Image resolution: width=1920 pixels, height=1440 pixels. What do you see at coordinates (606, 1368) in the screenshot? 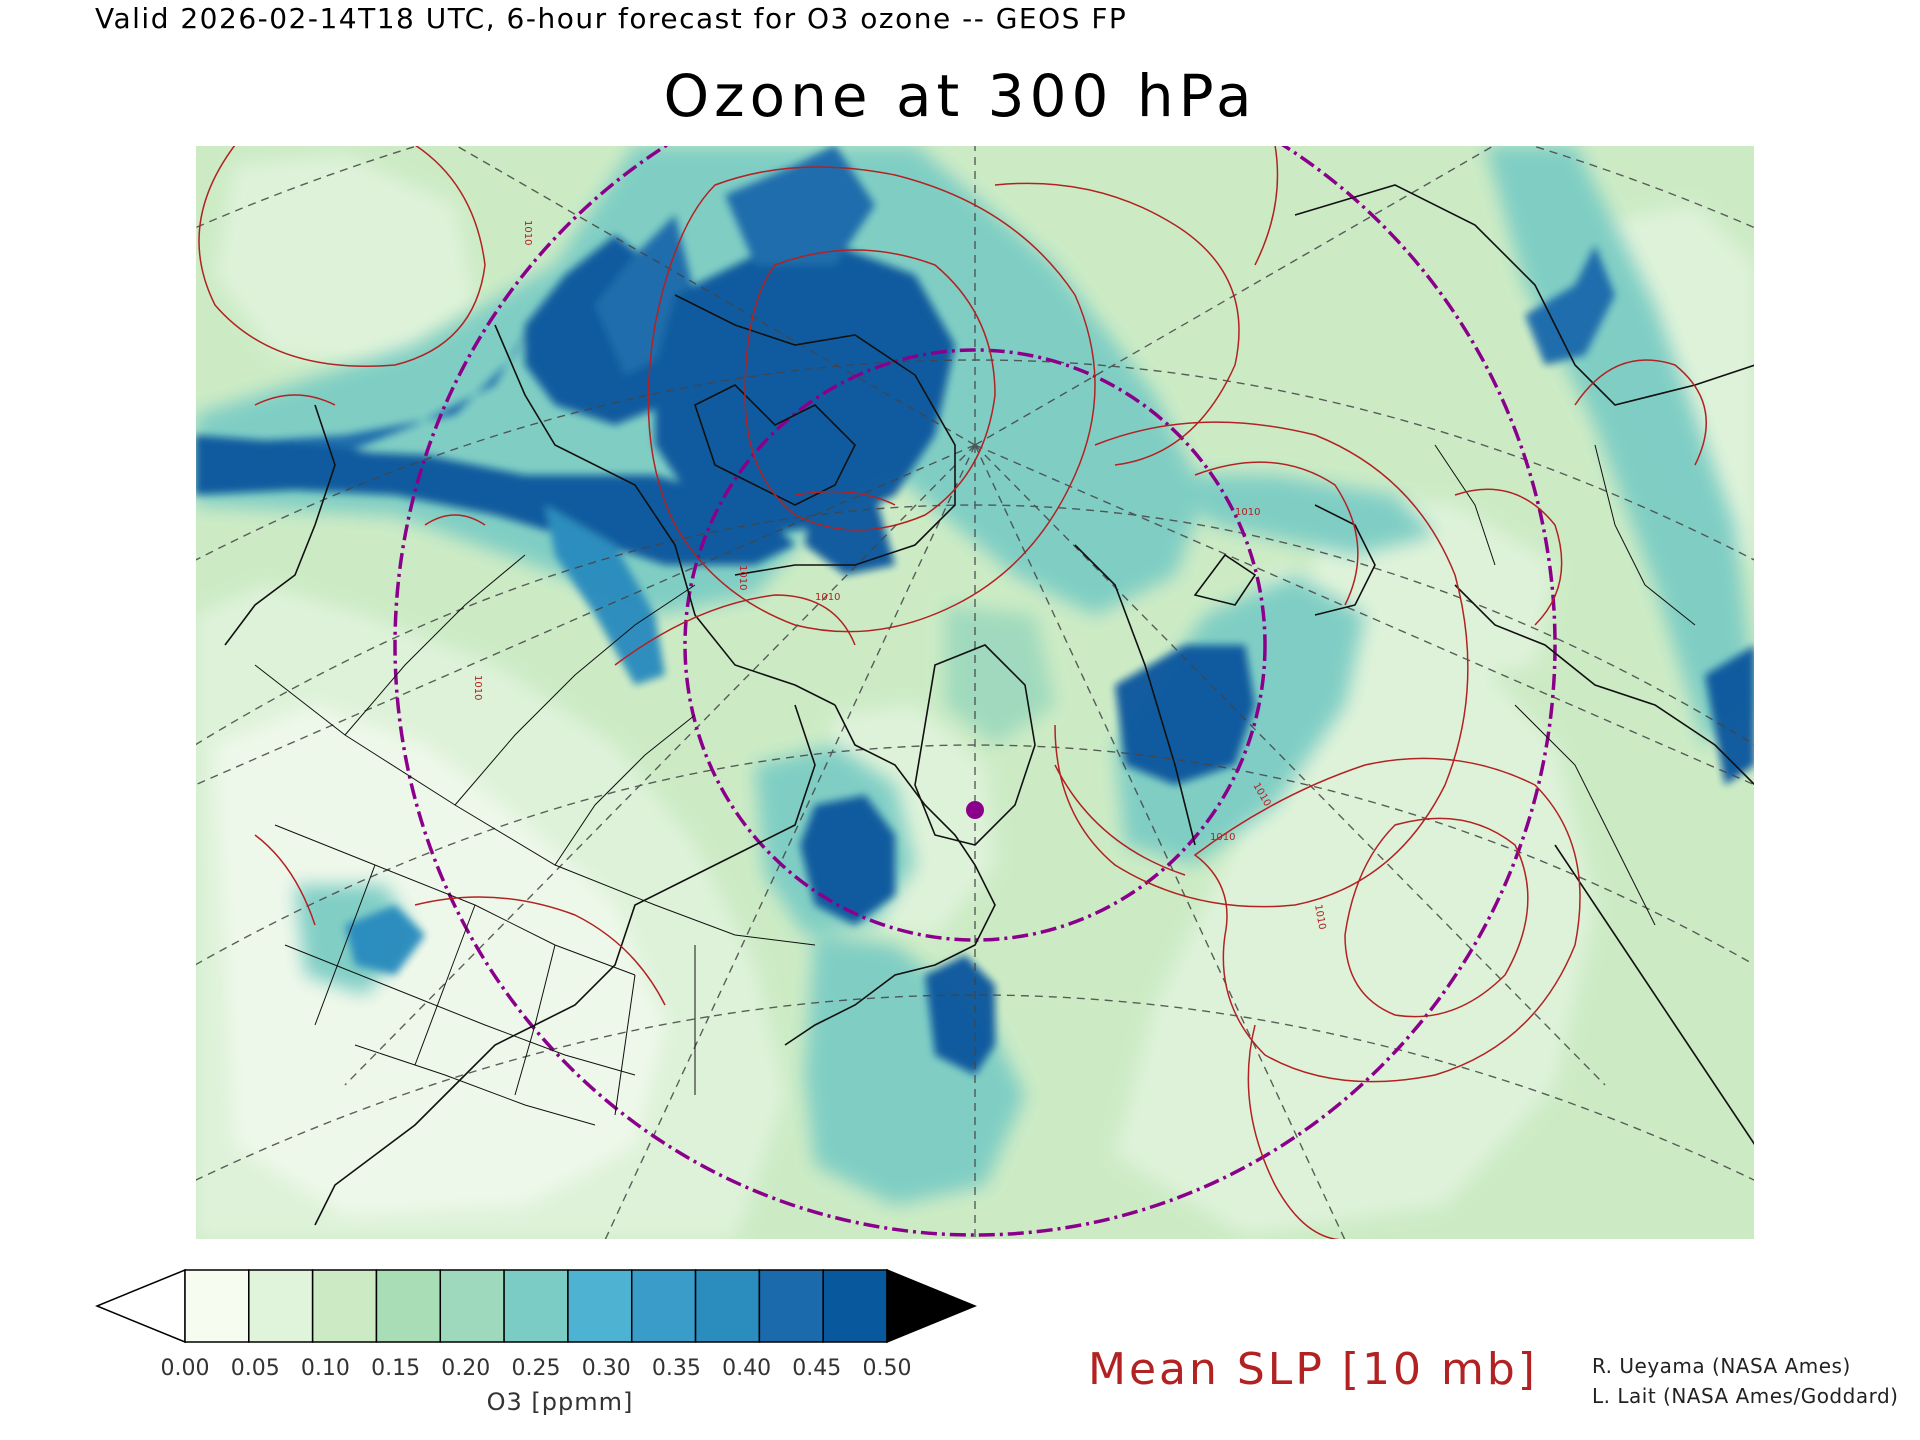
I see `colorbar-tick-label: 0.30` at bounding box center [606, 1368].